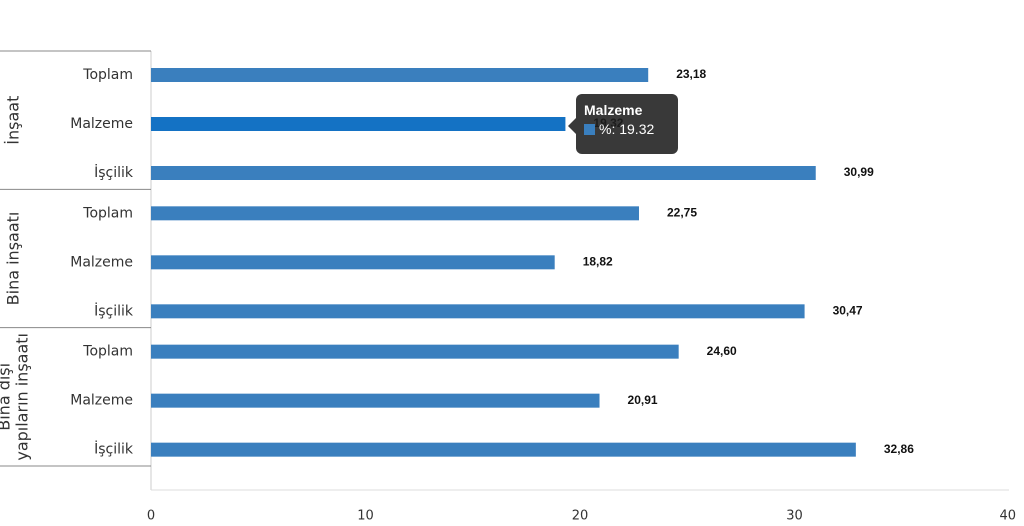 The height and width of the screenshot is (526, 1024). What do you see at coordinates (615, 129) in the screenshot?
I see `tooltip-colon: :` at bounding box center [615, 129].